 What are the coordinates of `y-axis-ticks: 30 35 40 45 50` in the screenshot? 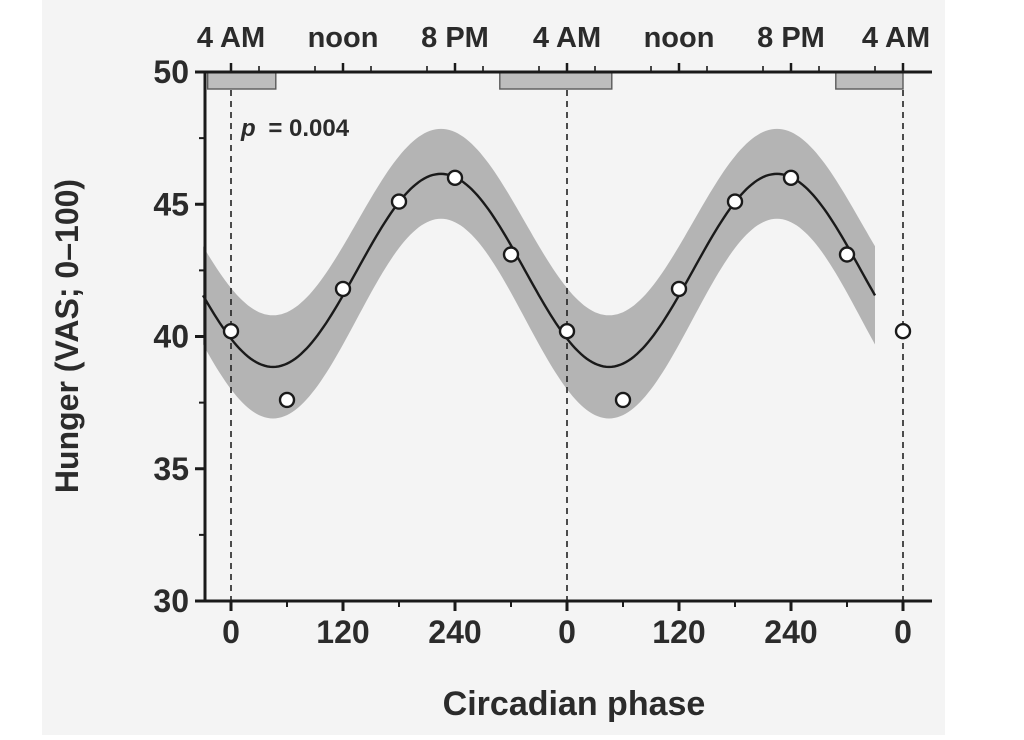 It's located at (179, 336).